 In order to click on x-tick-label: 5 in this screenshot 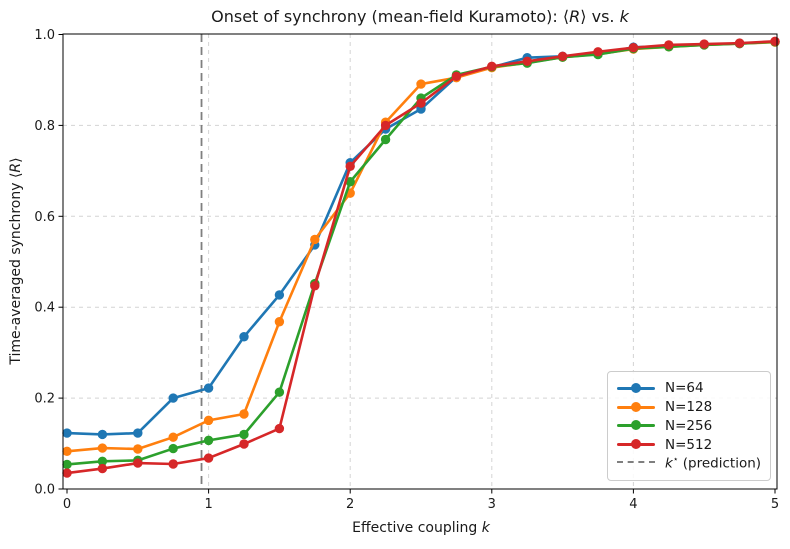, I will do `click(775, 504)`.